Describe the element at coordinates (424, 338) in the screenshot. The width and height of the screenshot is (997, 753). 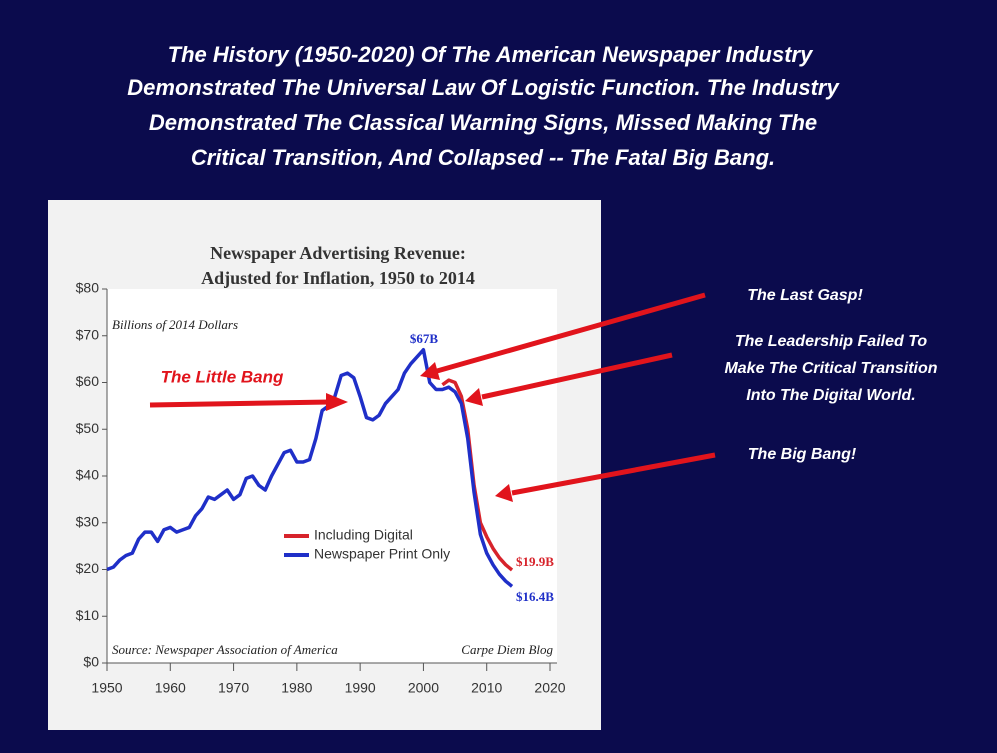
I see `annotation: $67B` at that location.